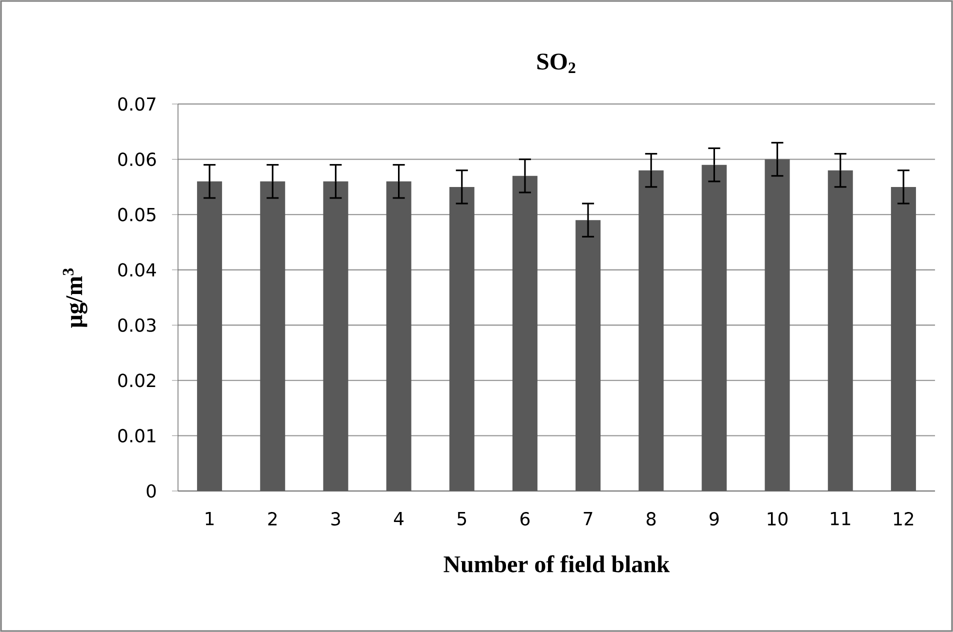  What do you see at coordinates (210, 519) in the screenshot?
I see `x-tick-label: 1` at bounding box center [210, 519].